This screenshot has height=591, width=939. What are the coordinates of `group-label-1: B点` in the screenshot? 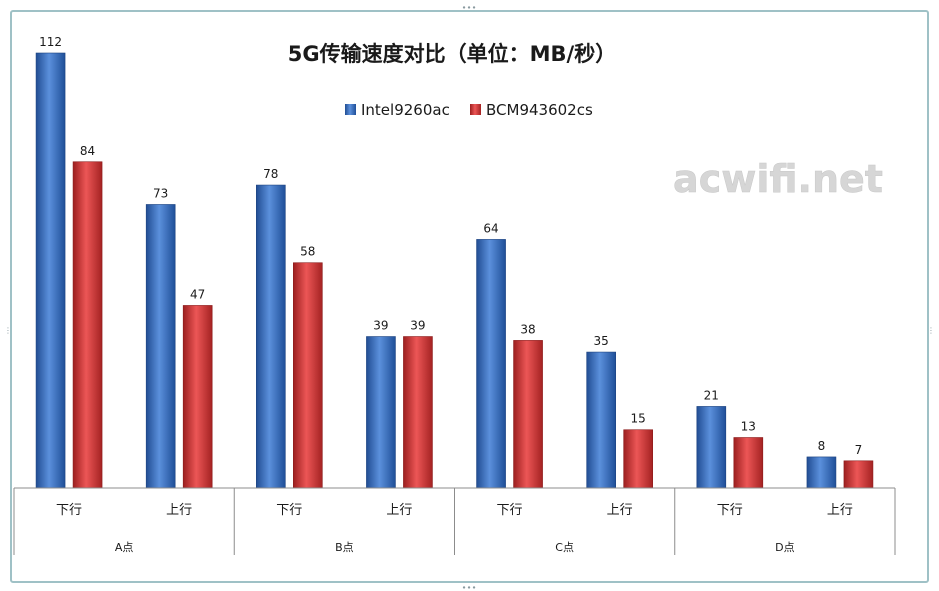 It's located at (344, 547).